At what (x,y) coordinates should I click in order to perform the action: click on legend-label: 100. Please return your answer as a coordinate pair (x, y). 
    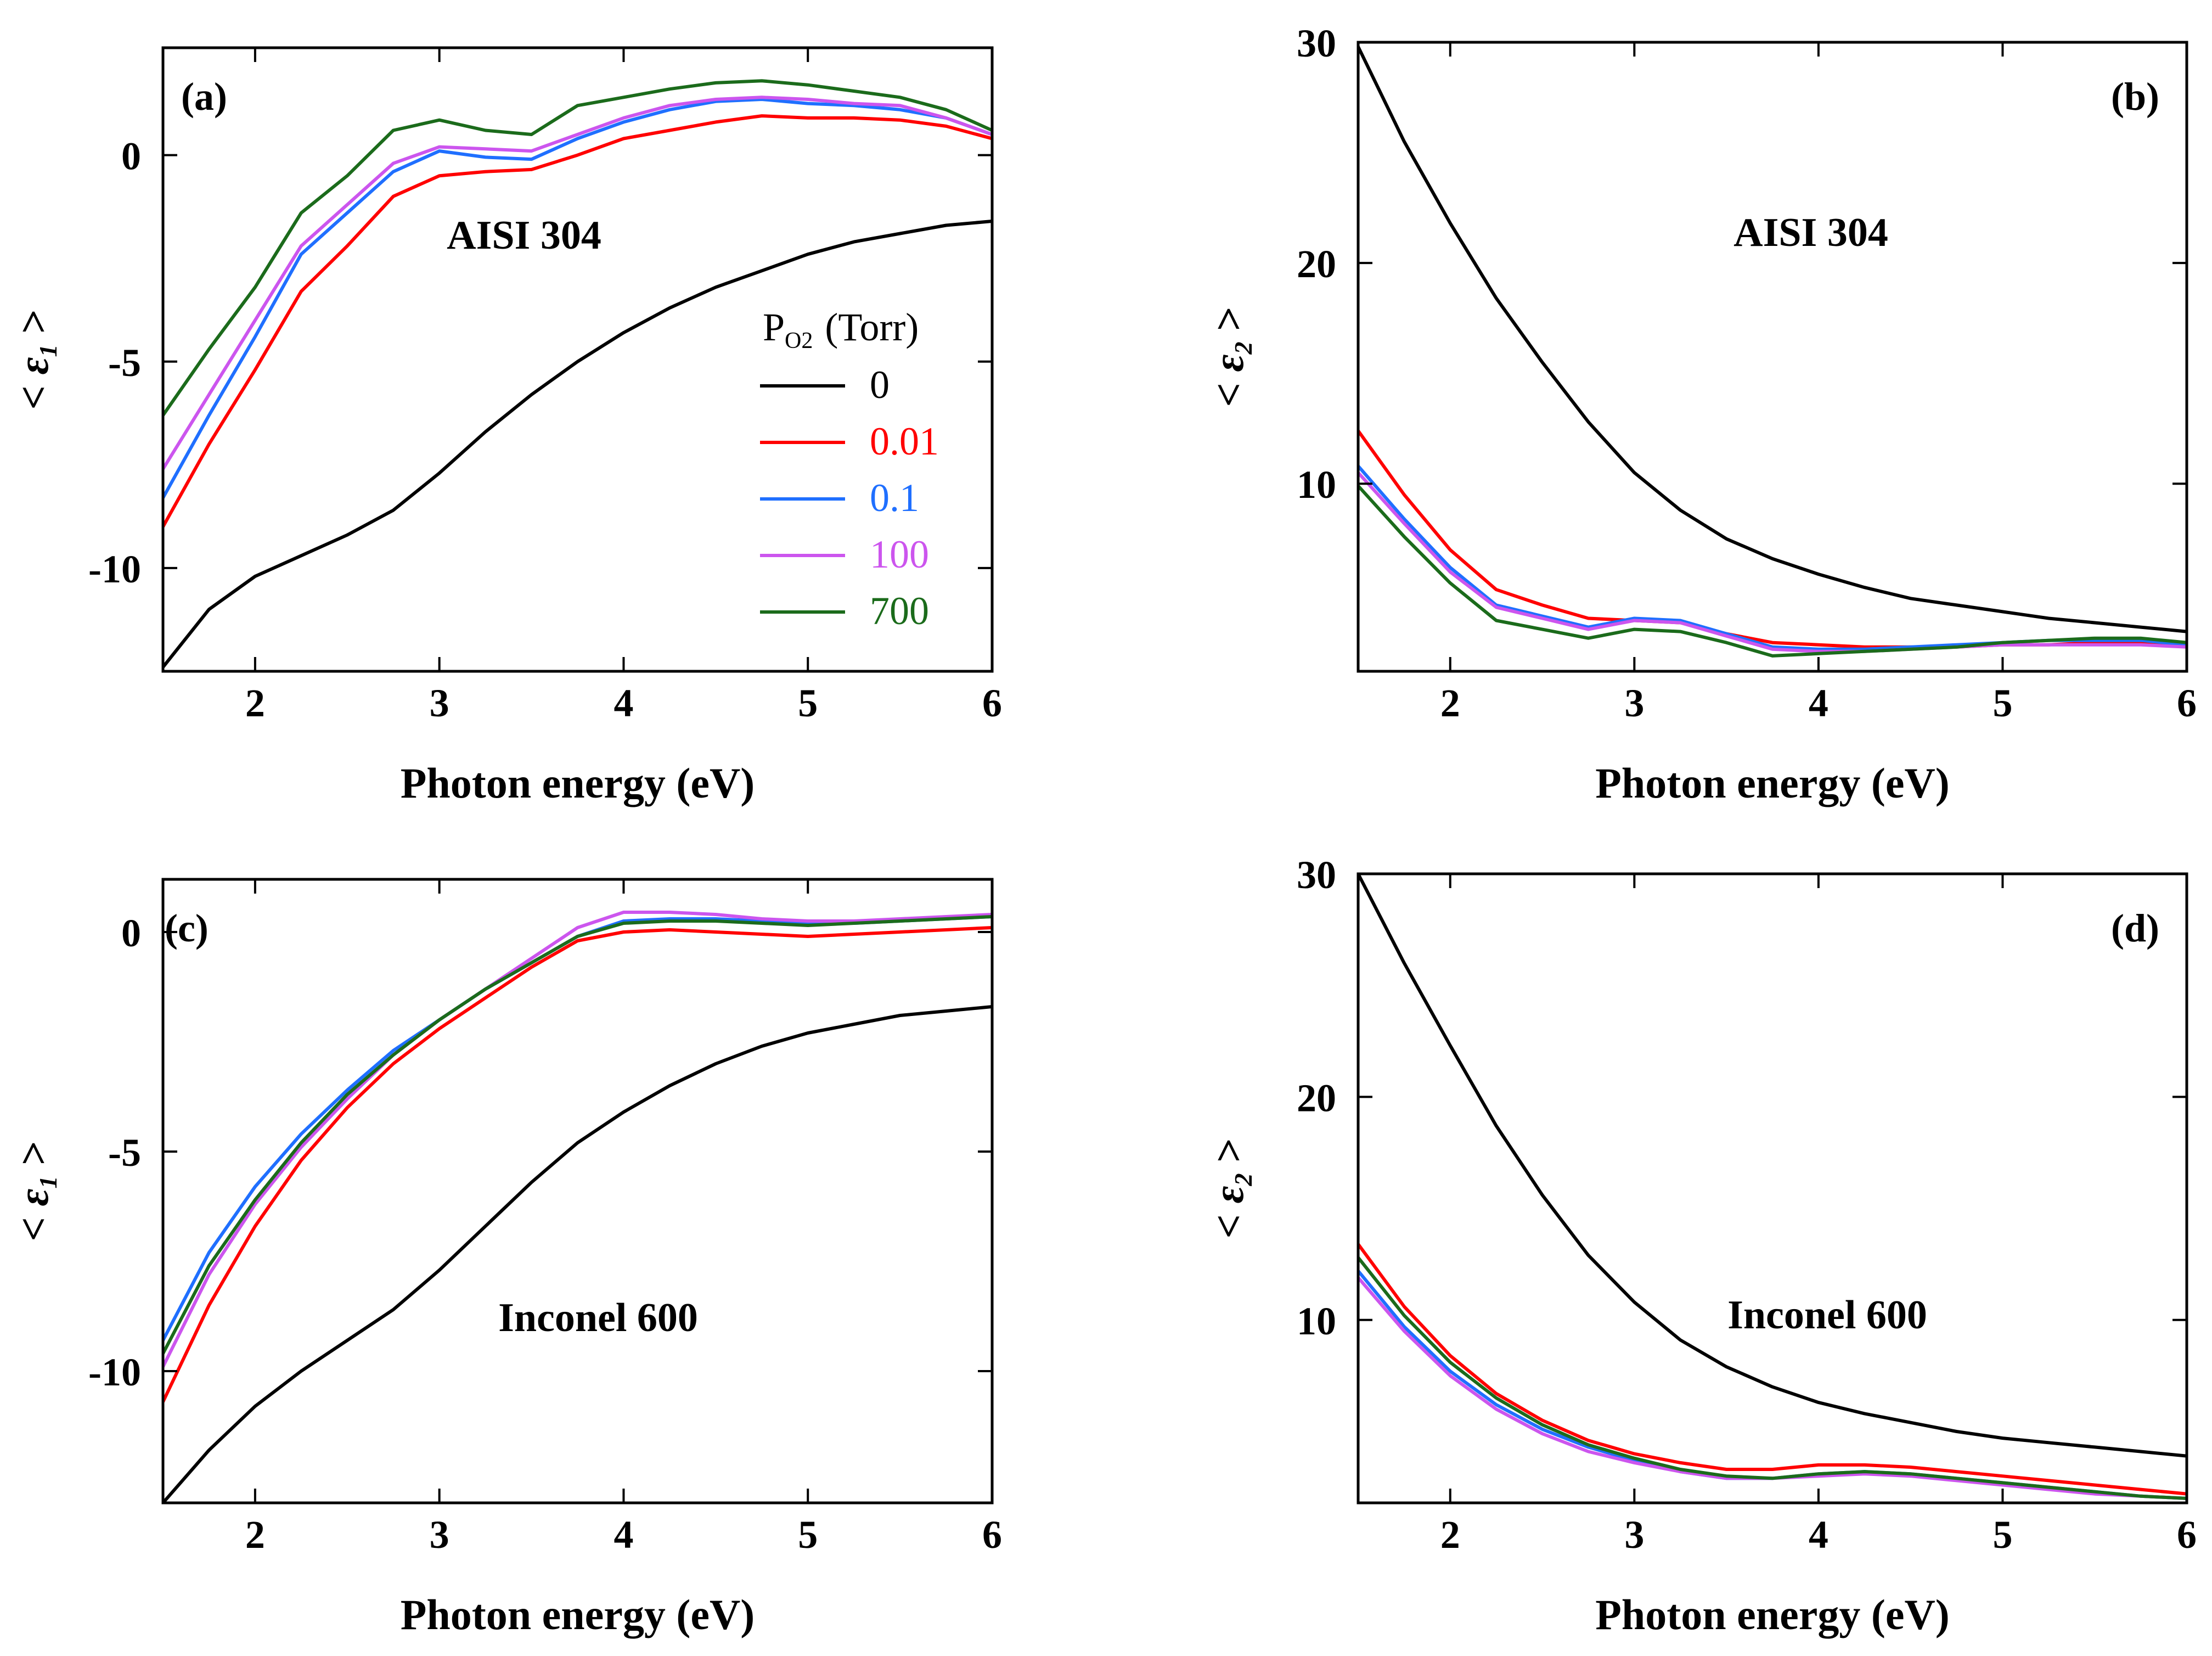
    Looking at the image, I should click on (900, 554).